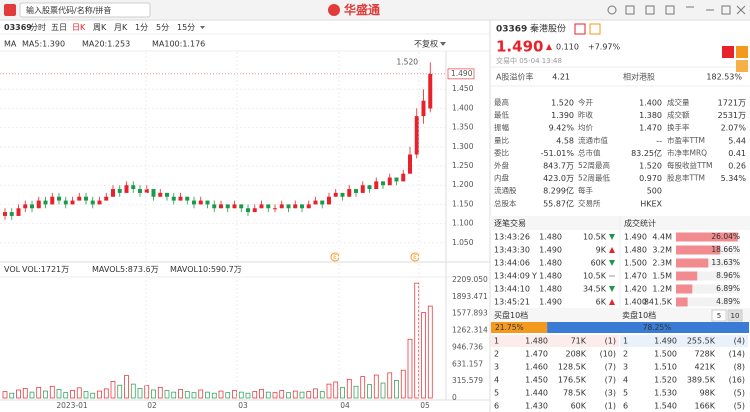 The height and width of the screenshot is (412, 750). What do you see at coordinates (408, 61) in the screenshot?
I see `high-price-label: 1.520` at bounding box center [408, 61].